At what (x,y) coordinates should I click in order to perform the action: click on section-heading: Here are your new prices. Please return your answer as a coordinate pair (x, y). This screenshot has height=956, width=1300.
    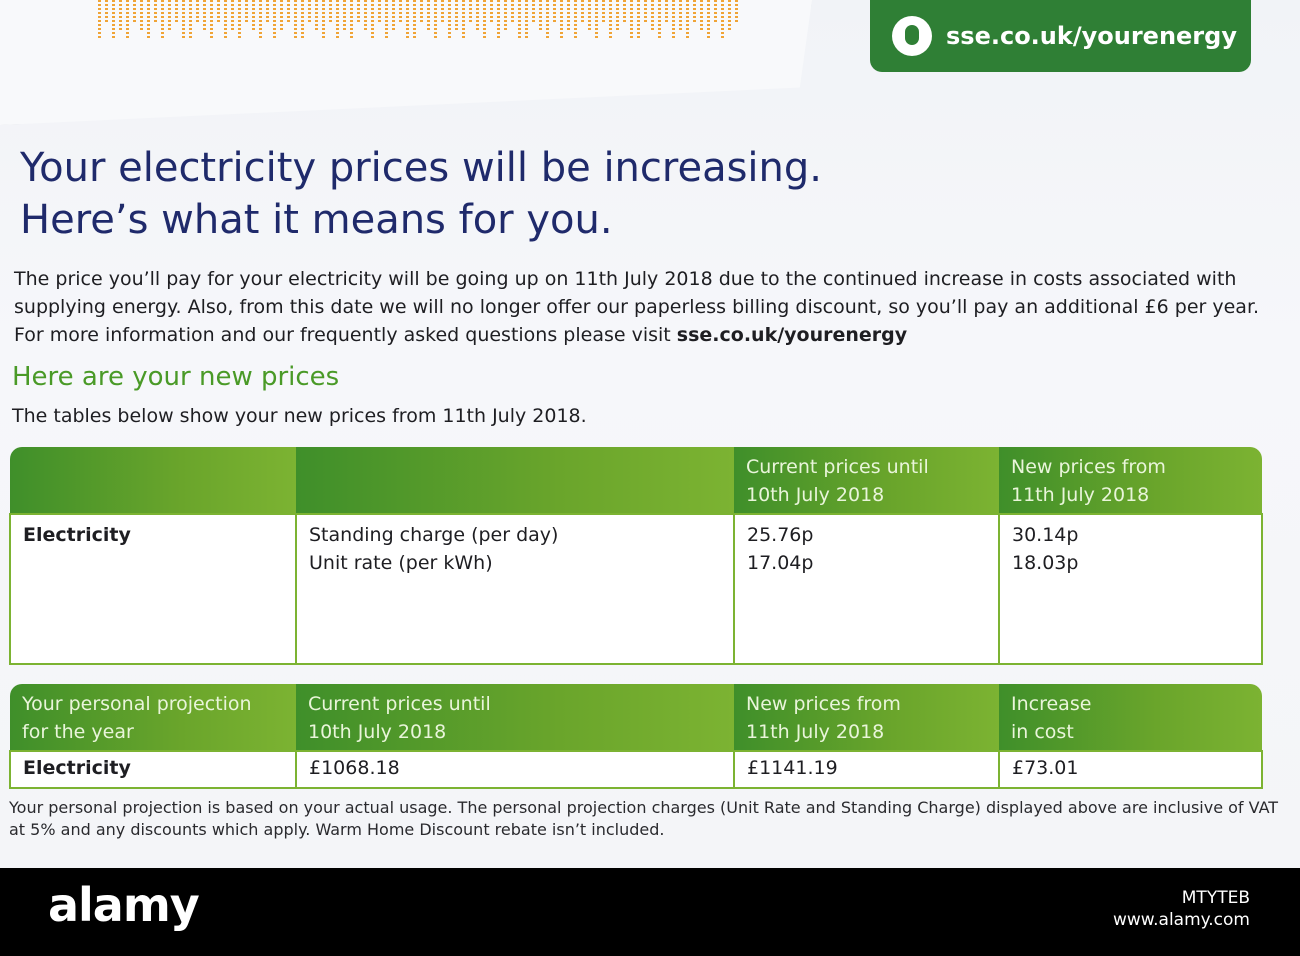
    Looking at the image, I should click on (176, 377).